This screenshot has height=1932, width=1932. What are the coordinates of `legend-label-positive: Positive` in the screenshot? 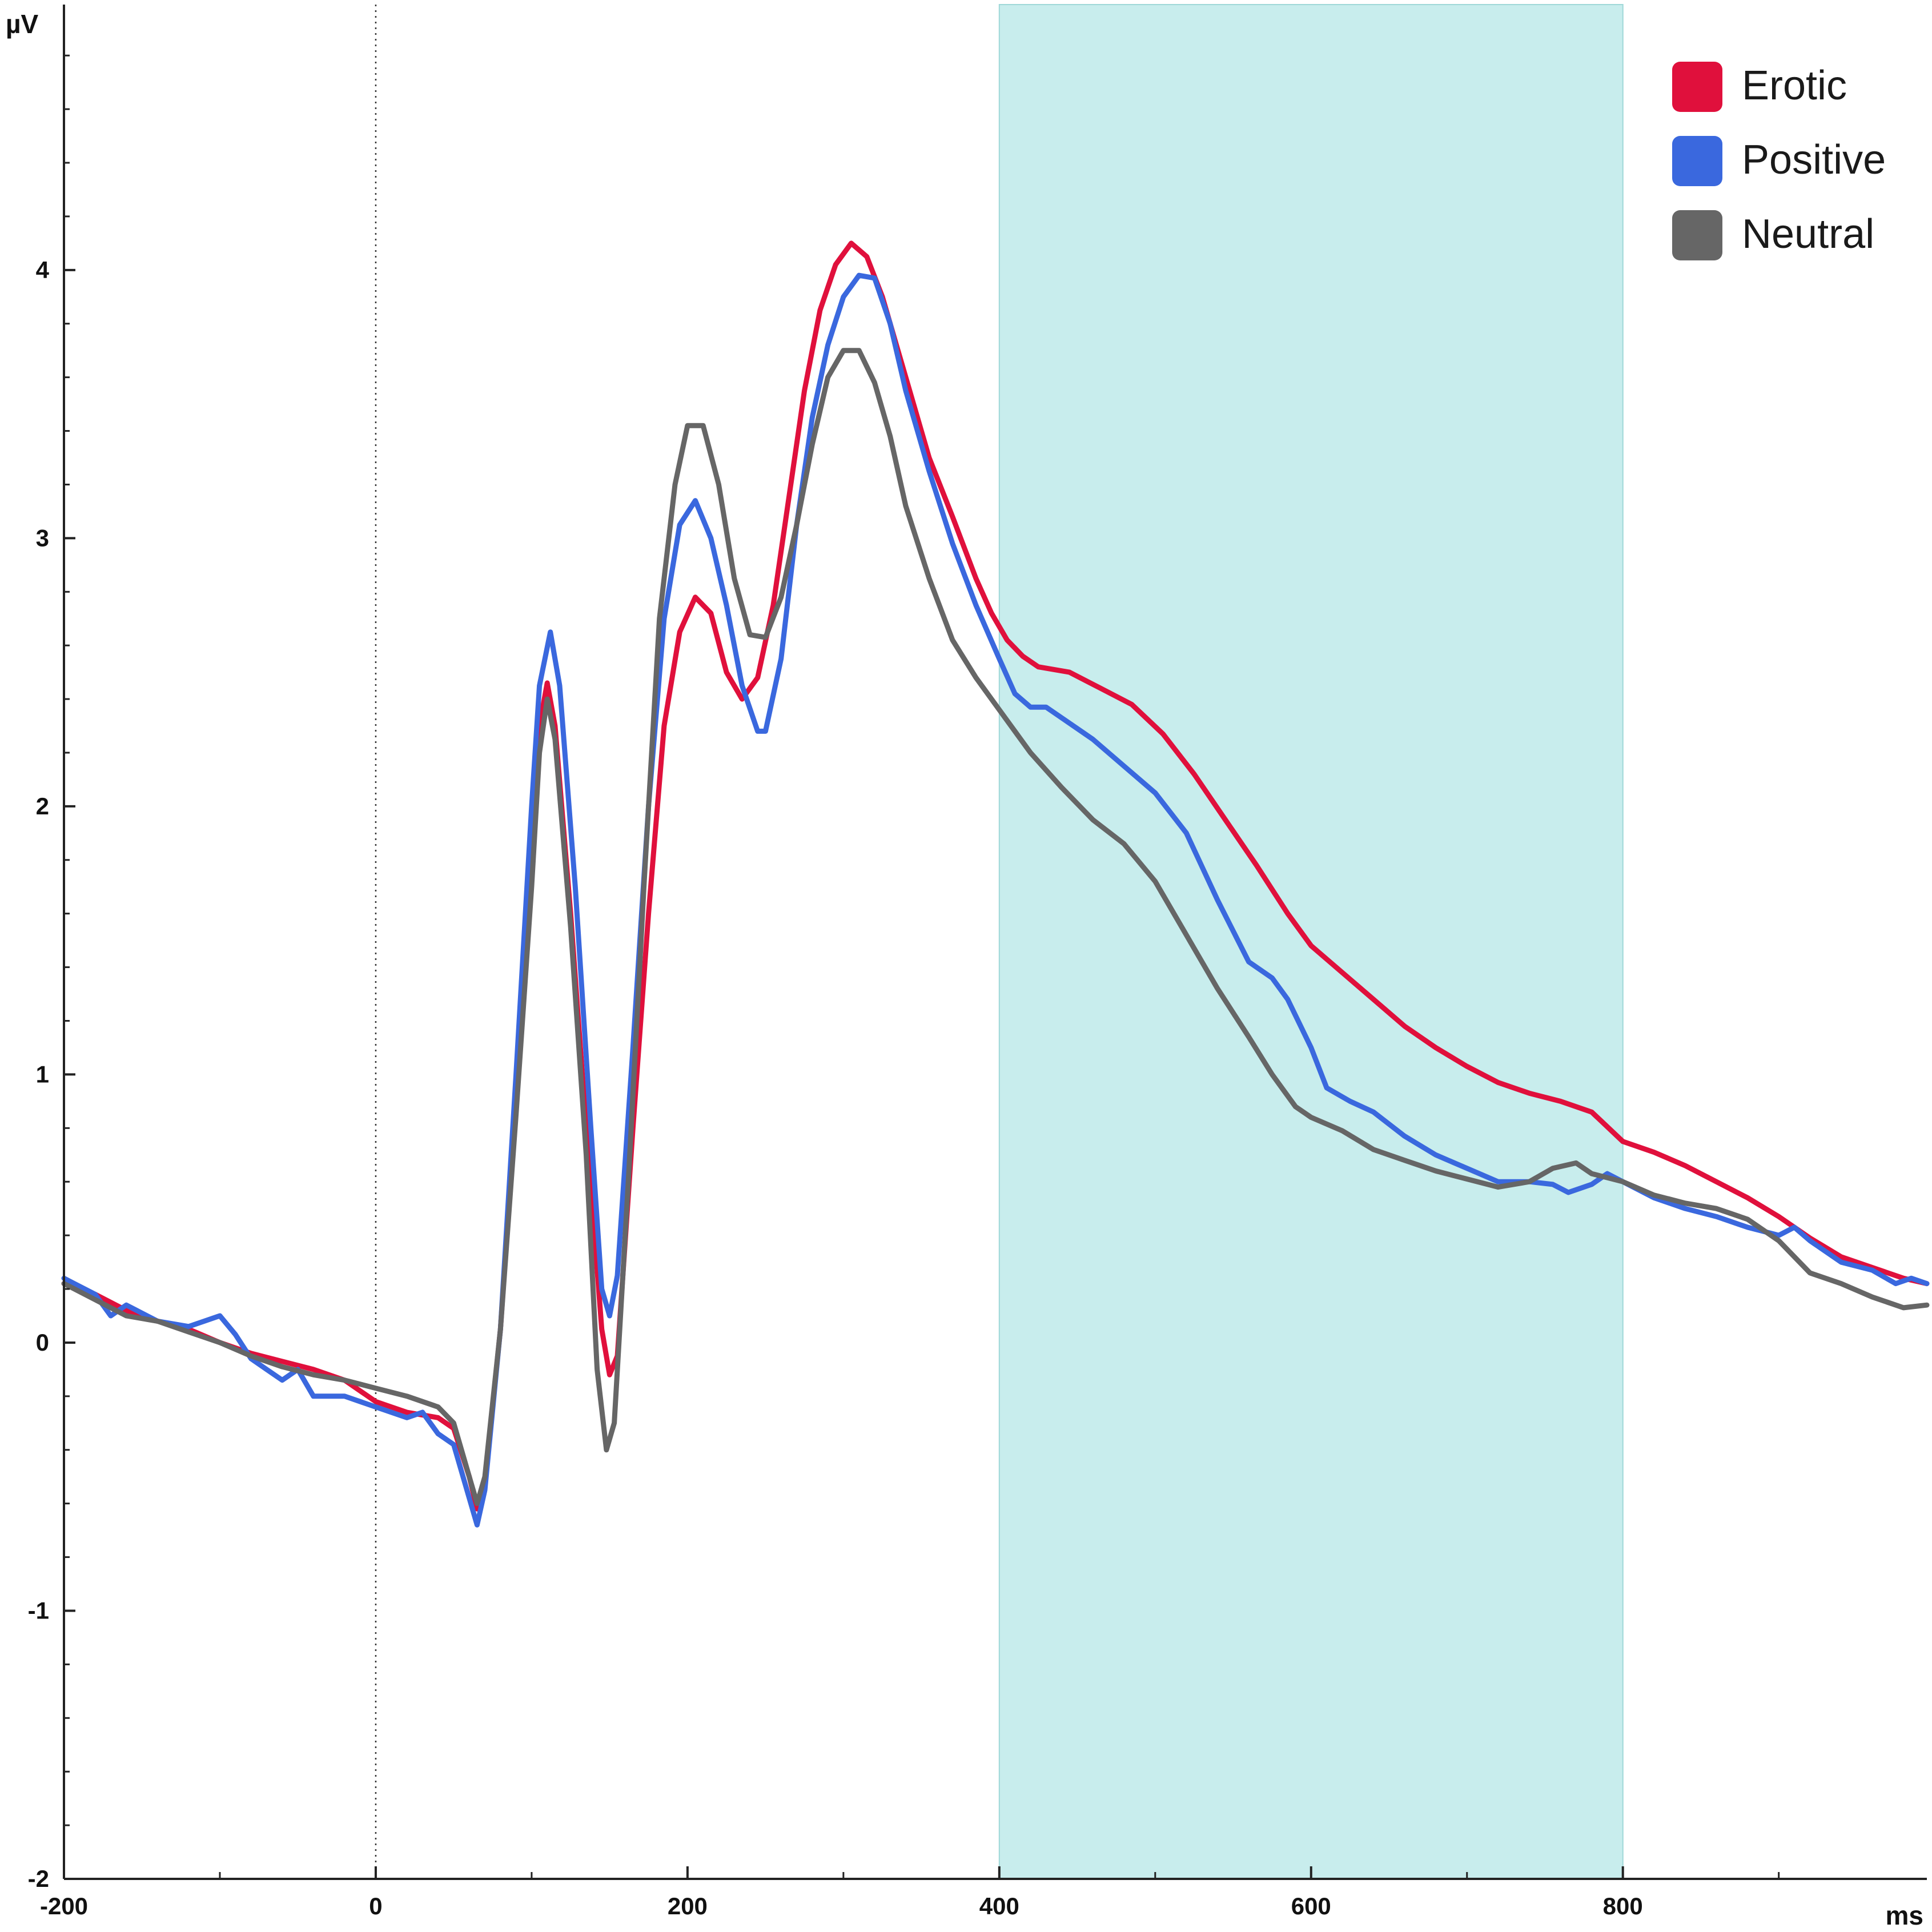 It's located at (1814, 160).